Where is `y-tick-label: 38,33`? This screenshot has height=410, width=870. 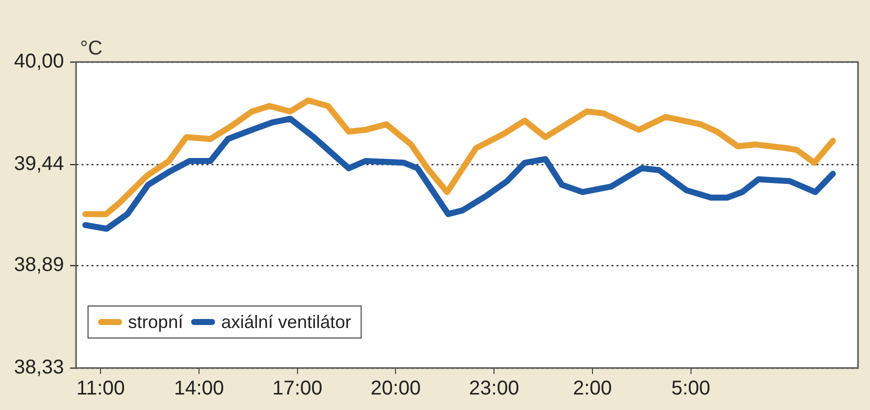
y-tick-label: 38,33 is located at coordinates (39, 367).